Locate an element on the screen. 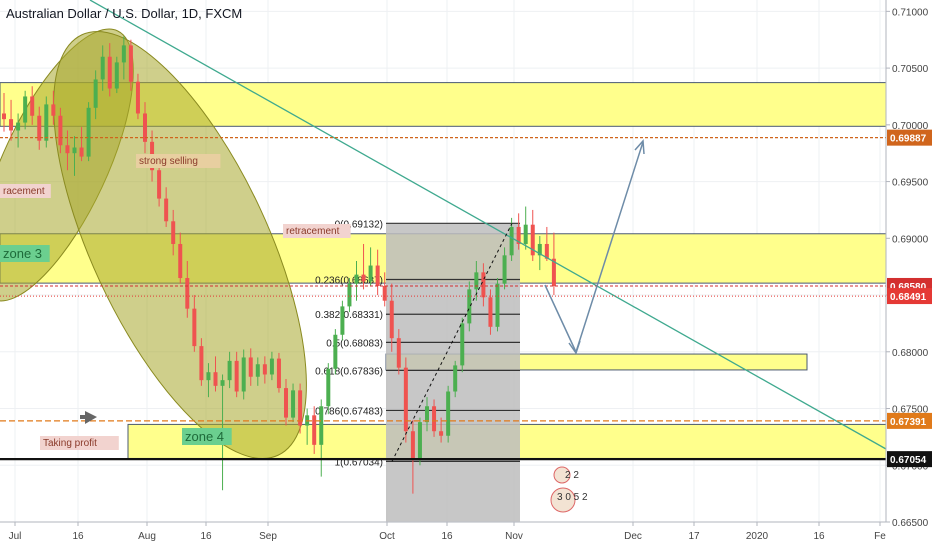  time-tick-label: Nov is located at coordinates (514, 536).